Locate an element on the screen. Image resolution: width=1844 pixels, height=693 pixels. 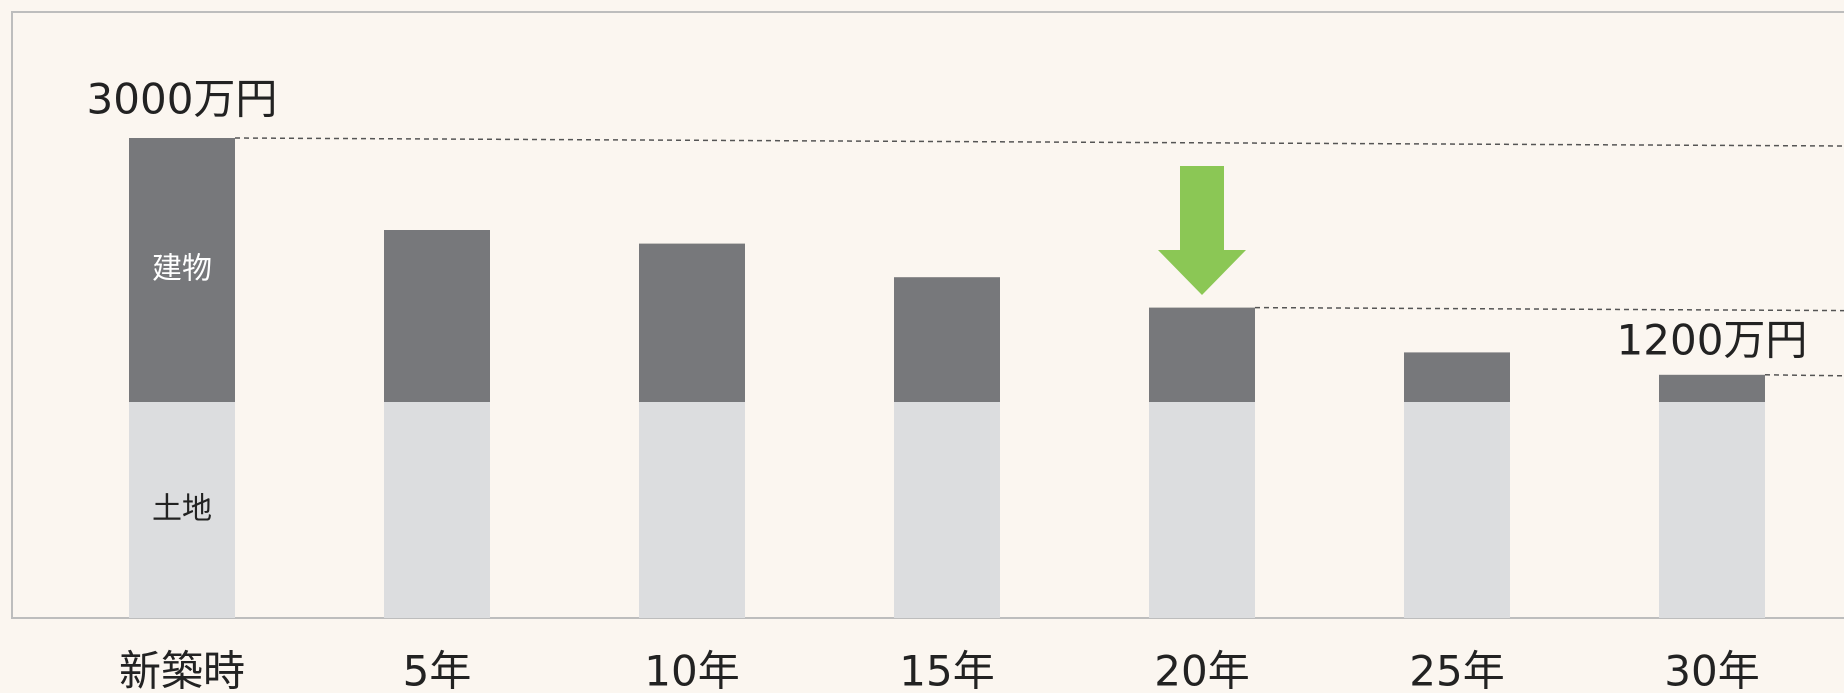
x-tick-label: 20年 is located at coordinates (1201, 670).